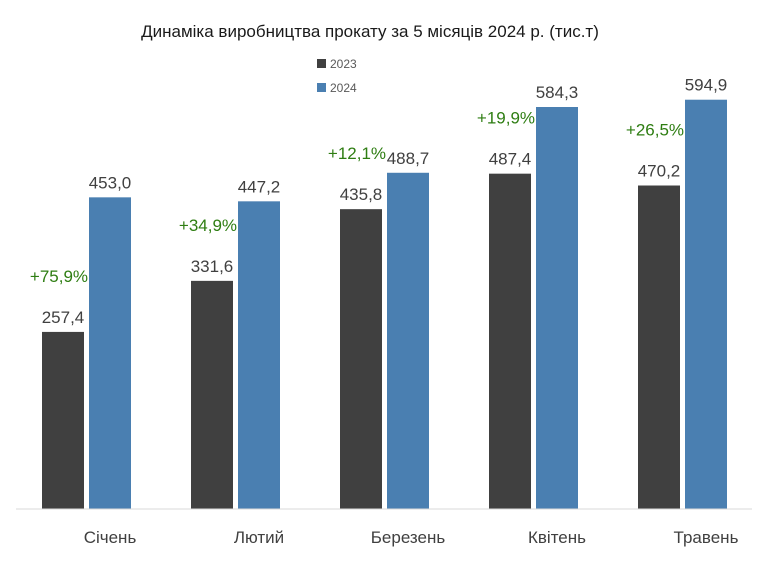 This screenshot has width=768, height=576. Describe the element at coordinates (321, 87) in the screenshot. I see `legend-swatch-2024` at that location.